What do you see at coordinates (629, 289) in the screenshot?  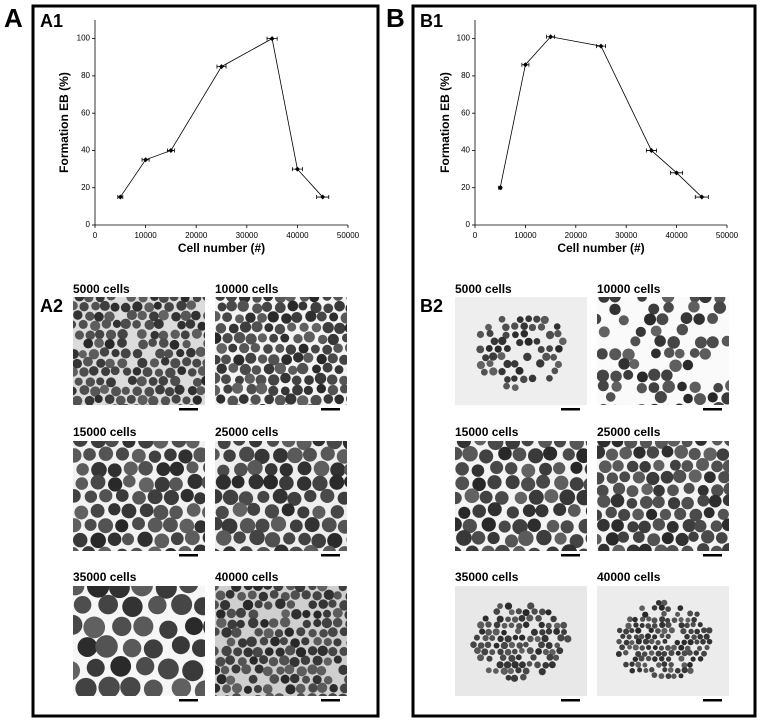 I see `image-caption: 10000 cells` at bounding box center [629, 289].